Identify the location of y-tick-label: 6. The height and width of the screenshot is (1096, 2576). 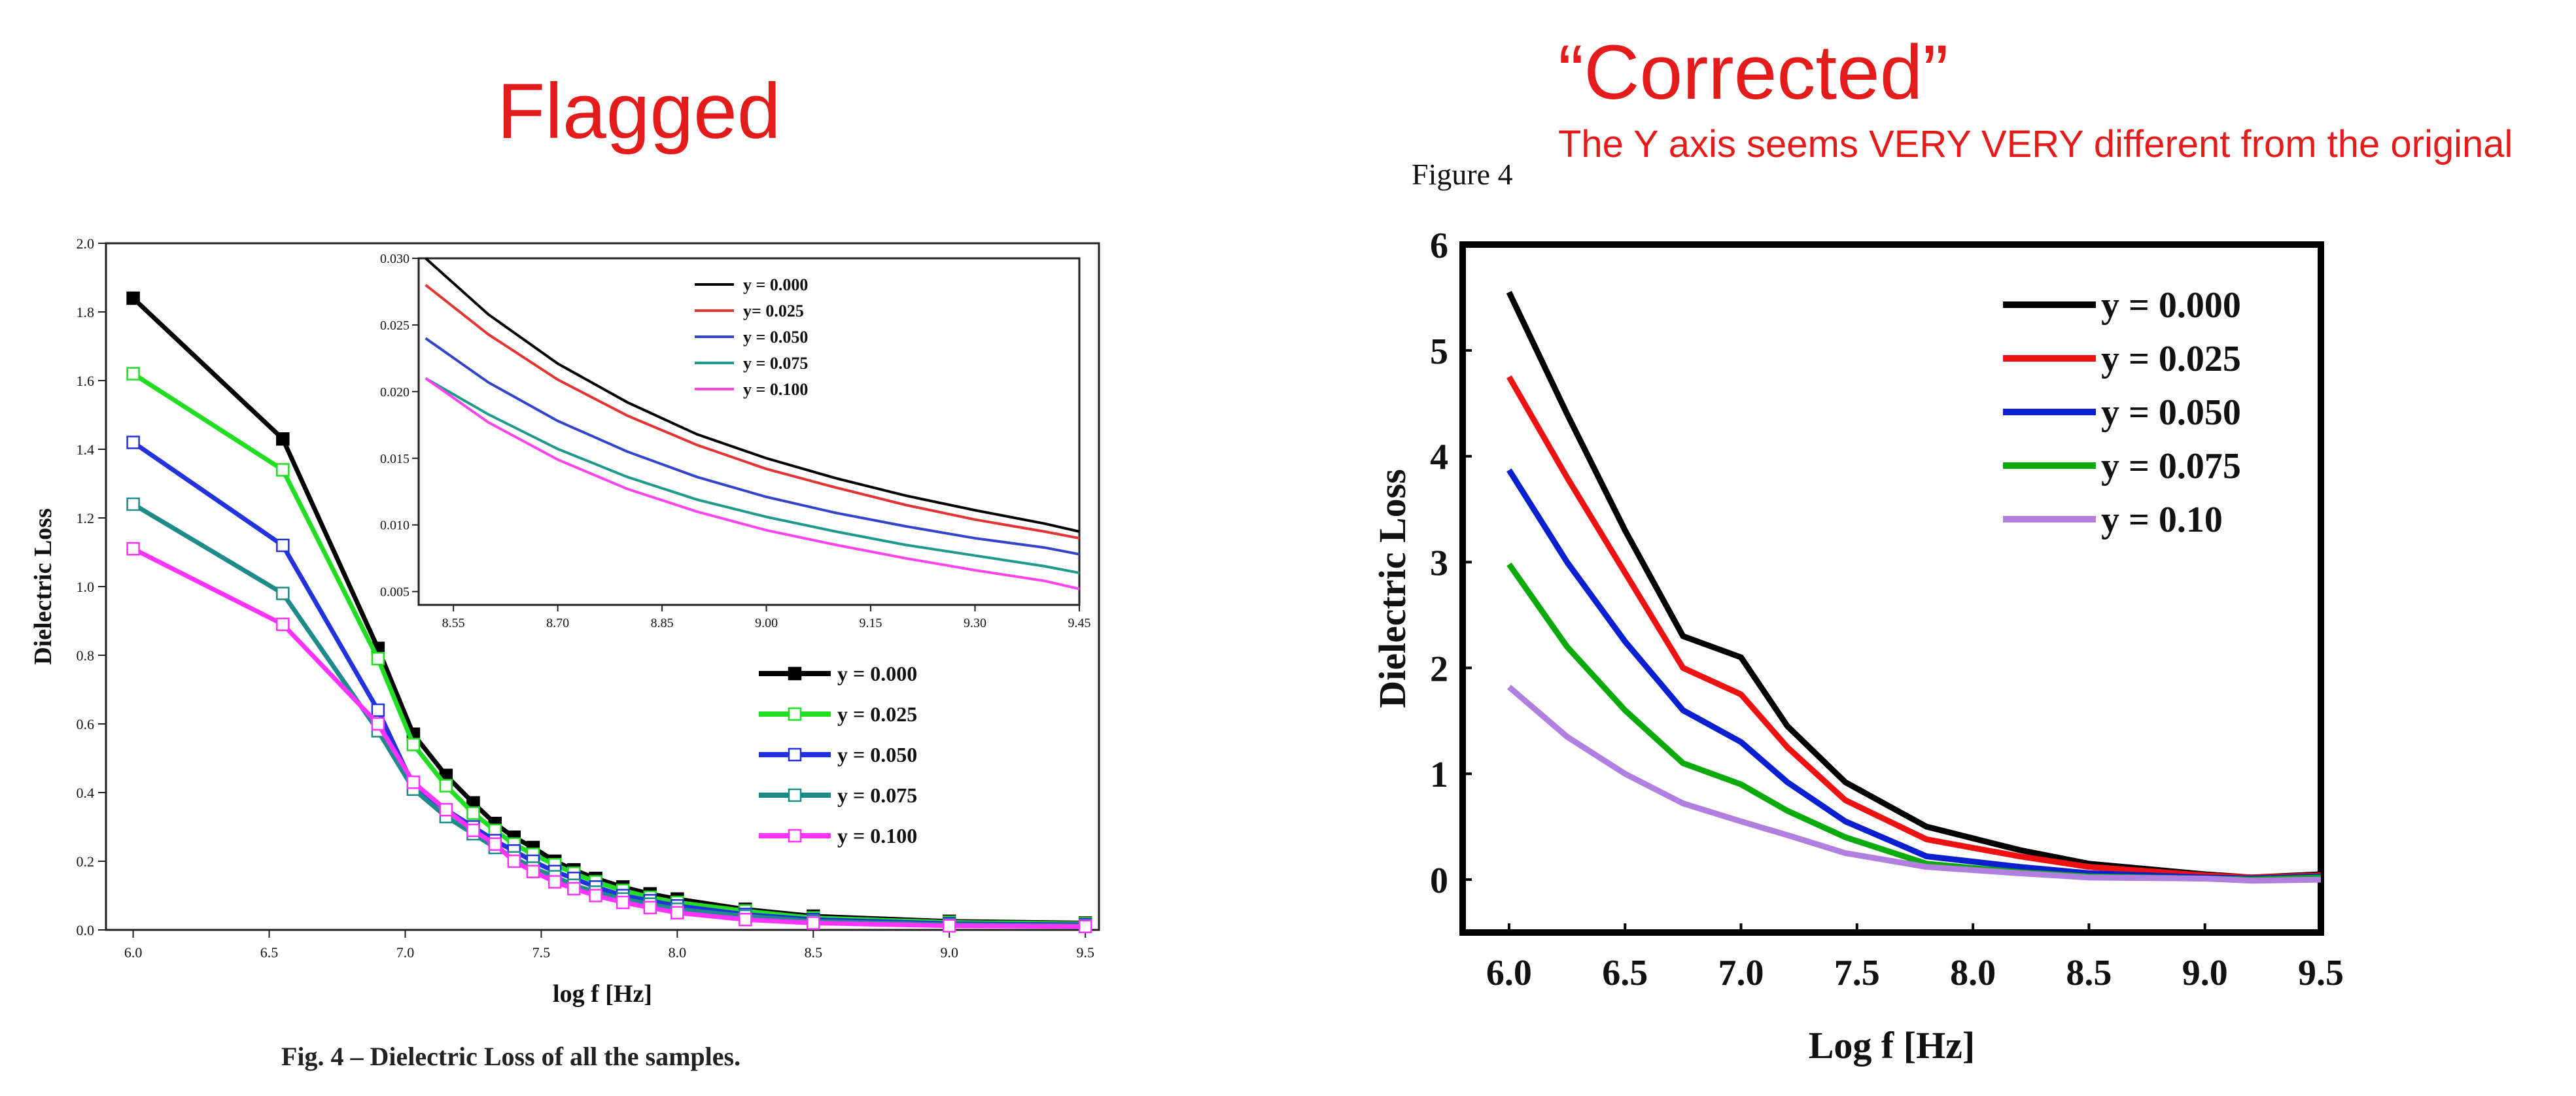
(1439, 246).